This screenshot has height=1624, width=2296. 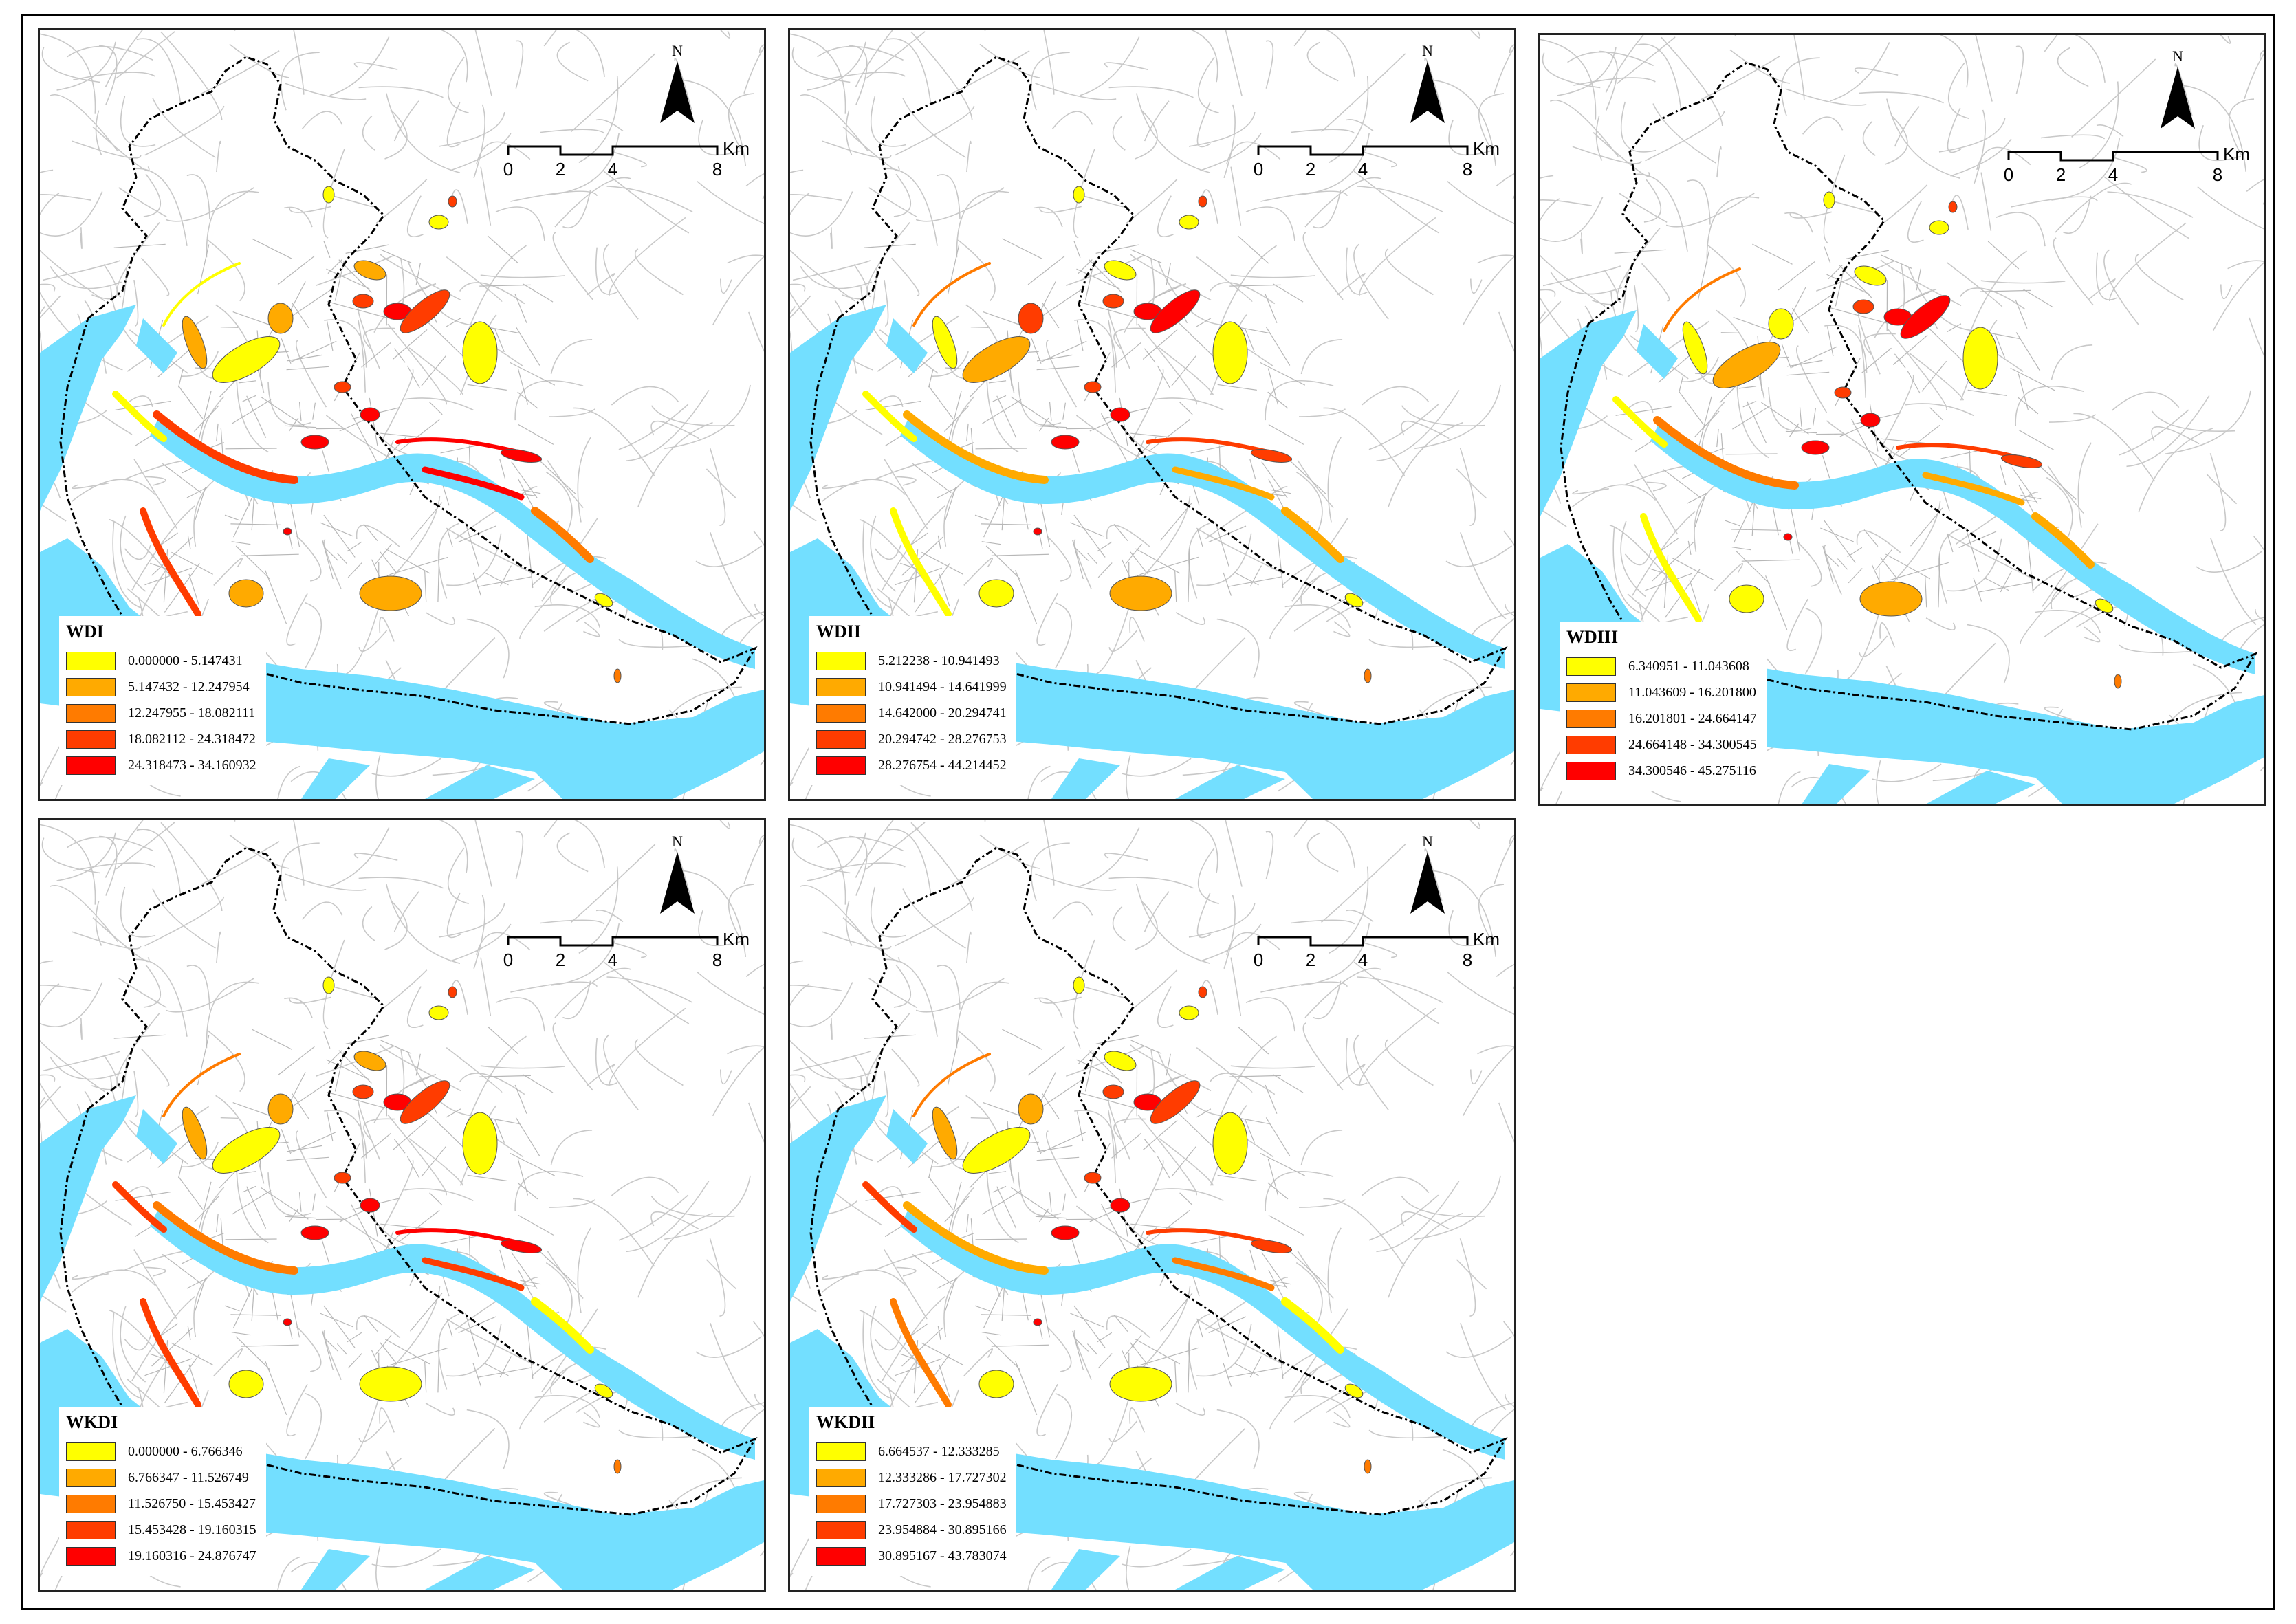 I want to click on legend-class-label: 16.201801 - 24.664147, so click(x=1692, y=718).